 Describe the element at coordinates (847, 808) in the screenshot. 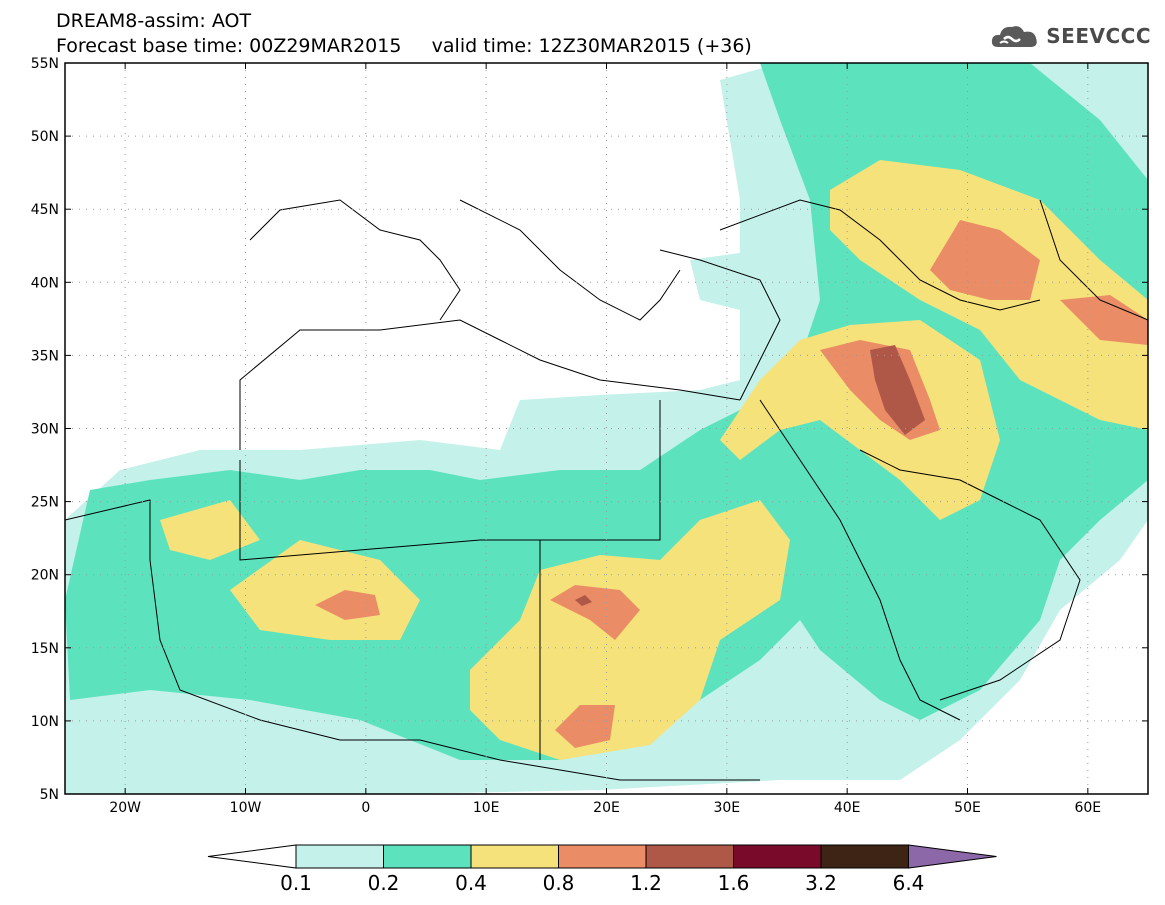

I see `lon-tick-label: 40E` at that location.